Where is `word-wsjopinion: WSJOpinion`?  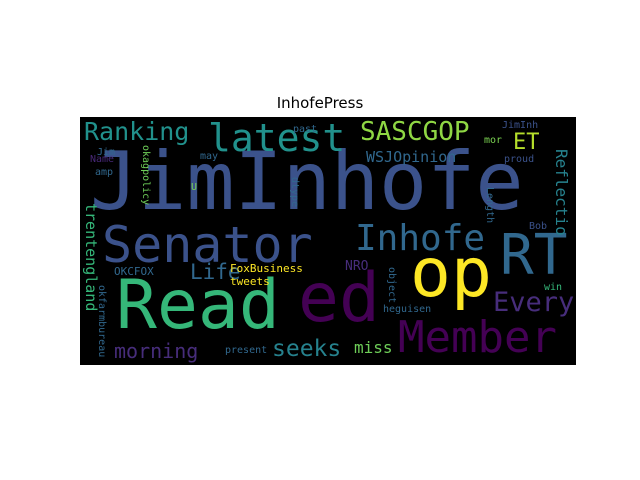
word-wsjopinion: WSJOpinion is located at coordinates (411, 157).